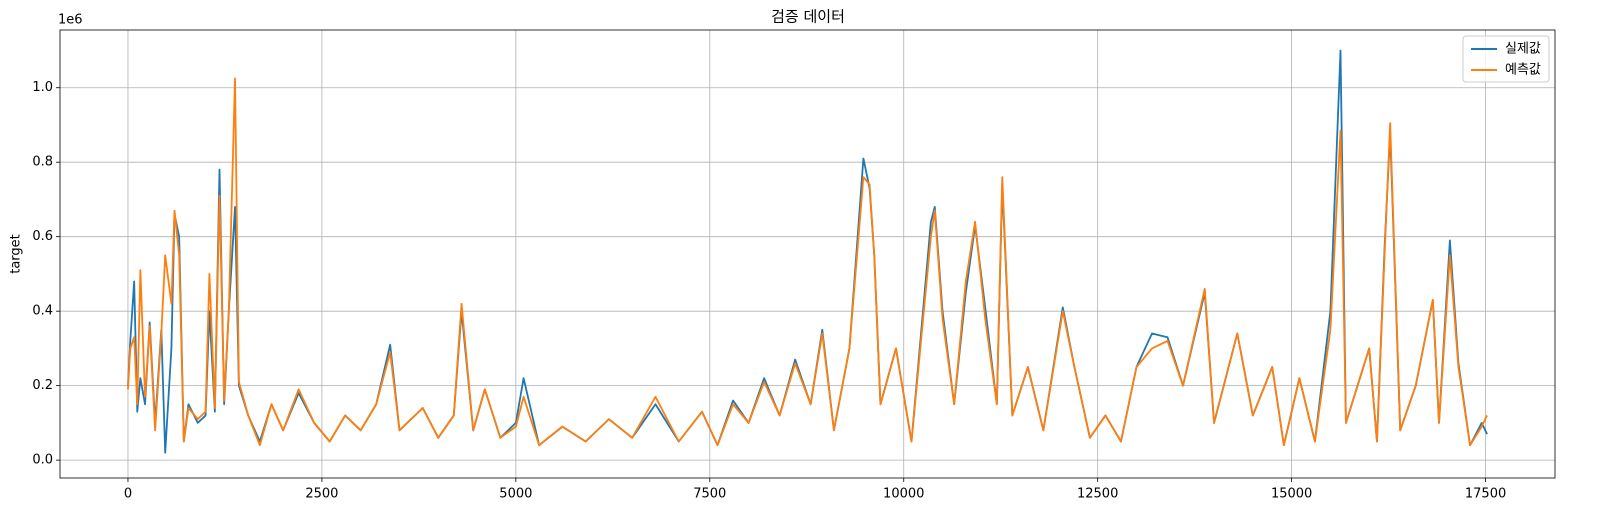 This screenshot has width=1619, height=527. Describe the element at coordinates (709, 494) in the screenshot. I see `x-tick-label: 7500` at that location.